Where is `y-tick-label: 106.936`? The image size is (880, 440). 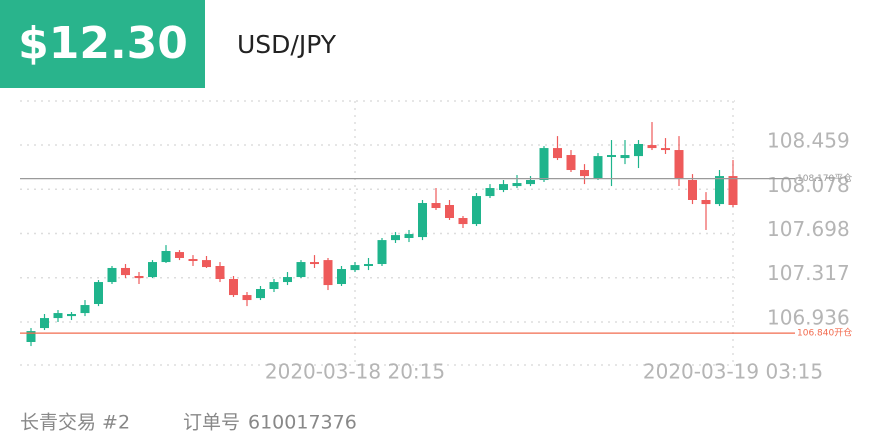
y-tick-label: 106.936 is located at coordinates (808, 318).